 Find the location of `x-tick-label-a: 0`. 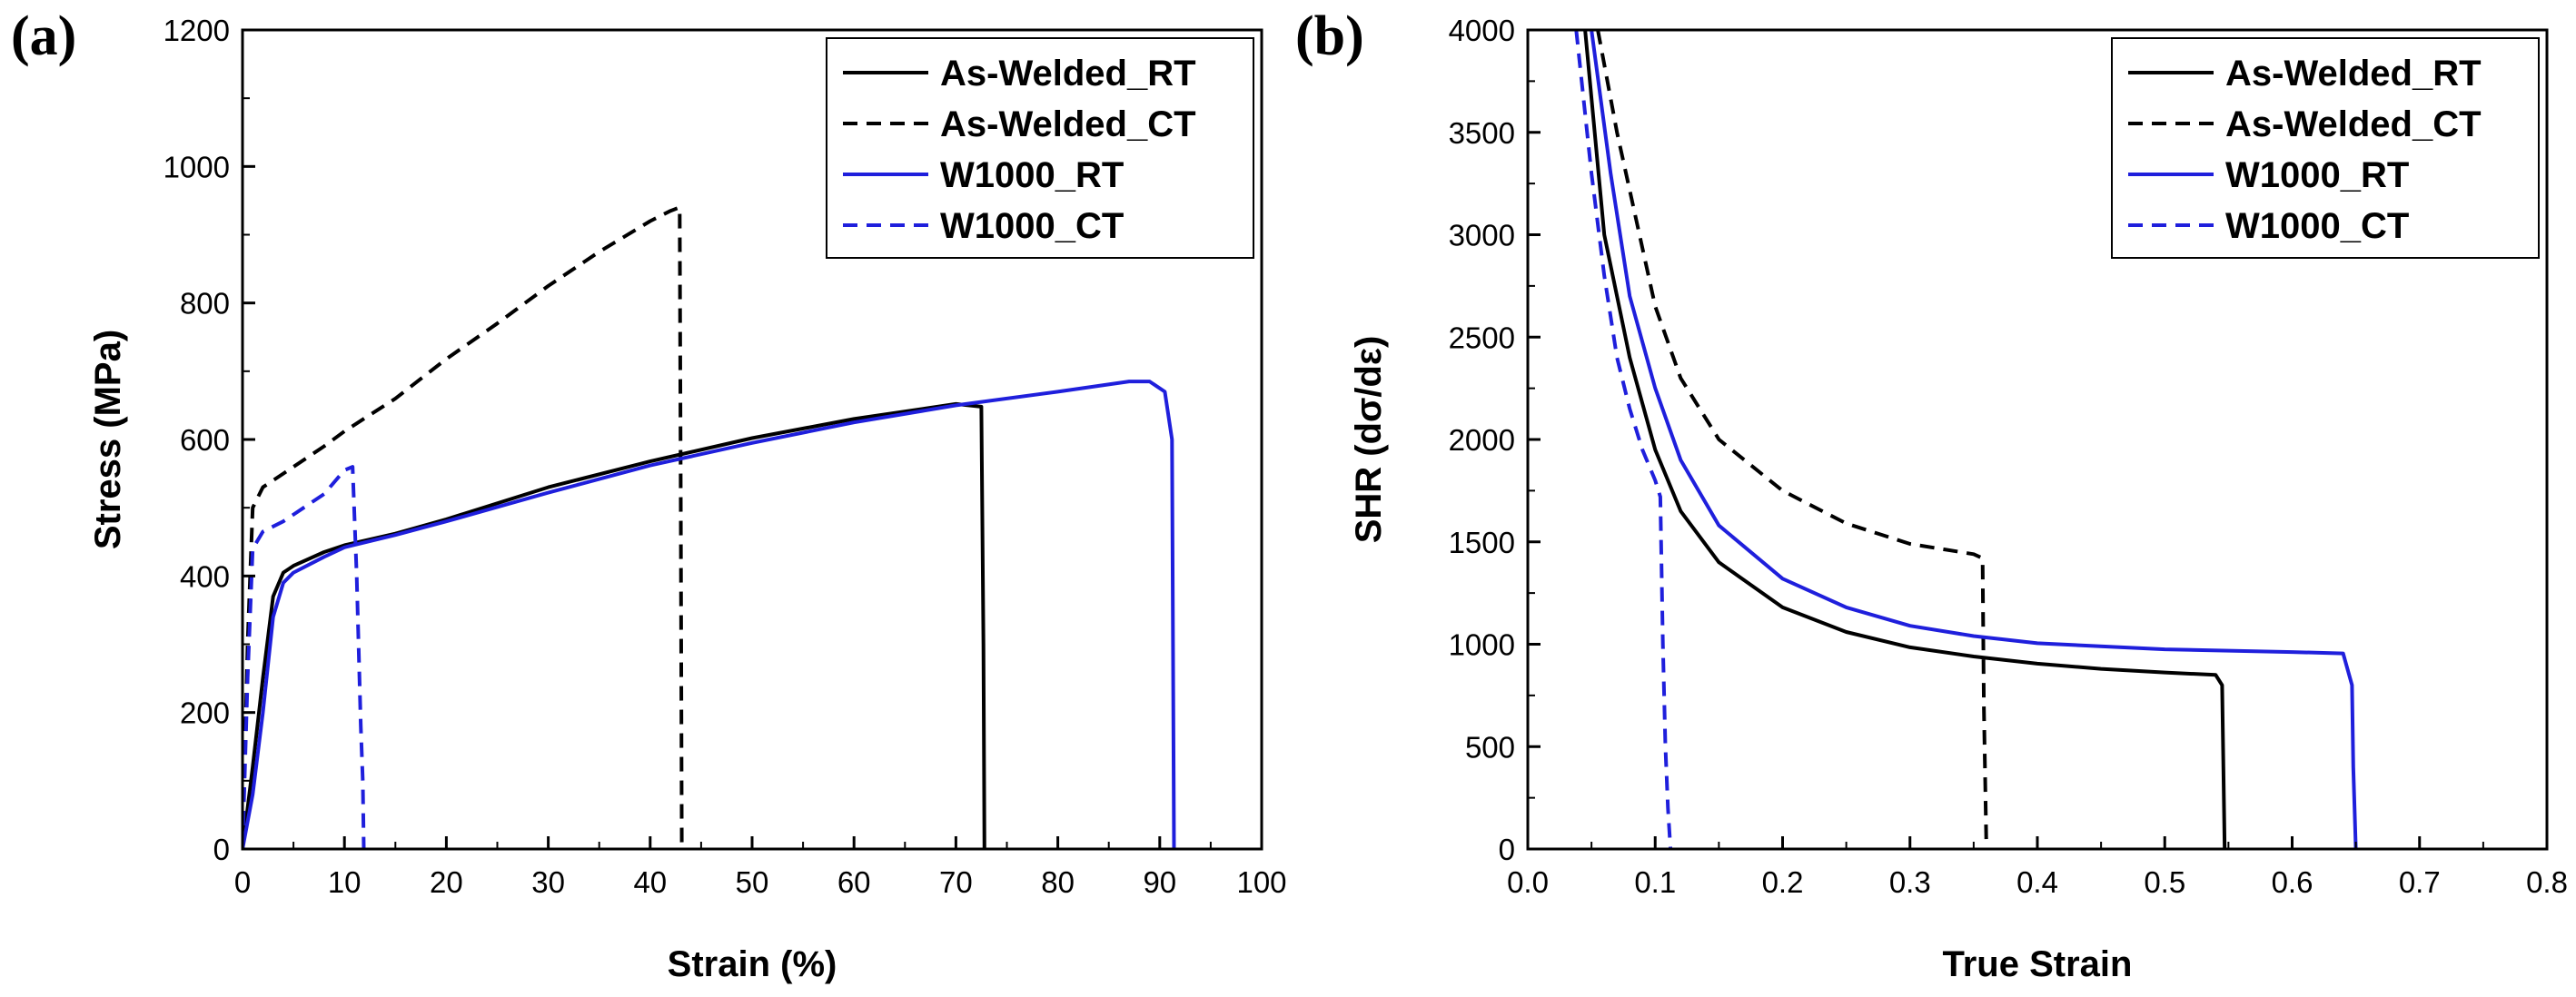

x-tick-label-a: 0 is located at coordinates (242, 882).